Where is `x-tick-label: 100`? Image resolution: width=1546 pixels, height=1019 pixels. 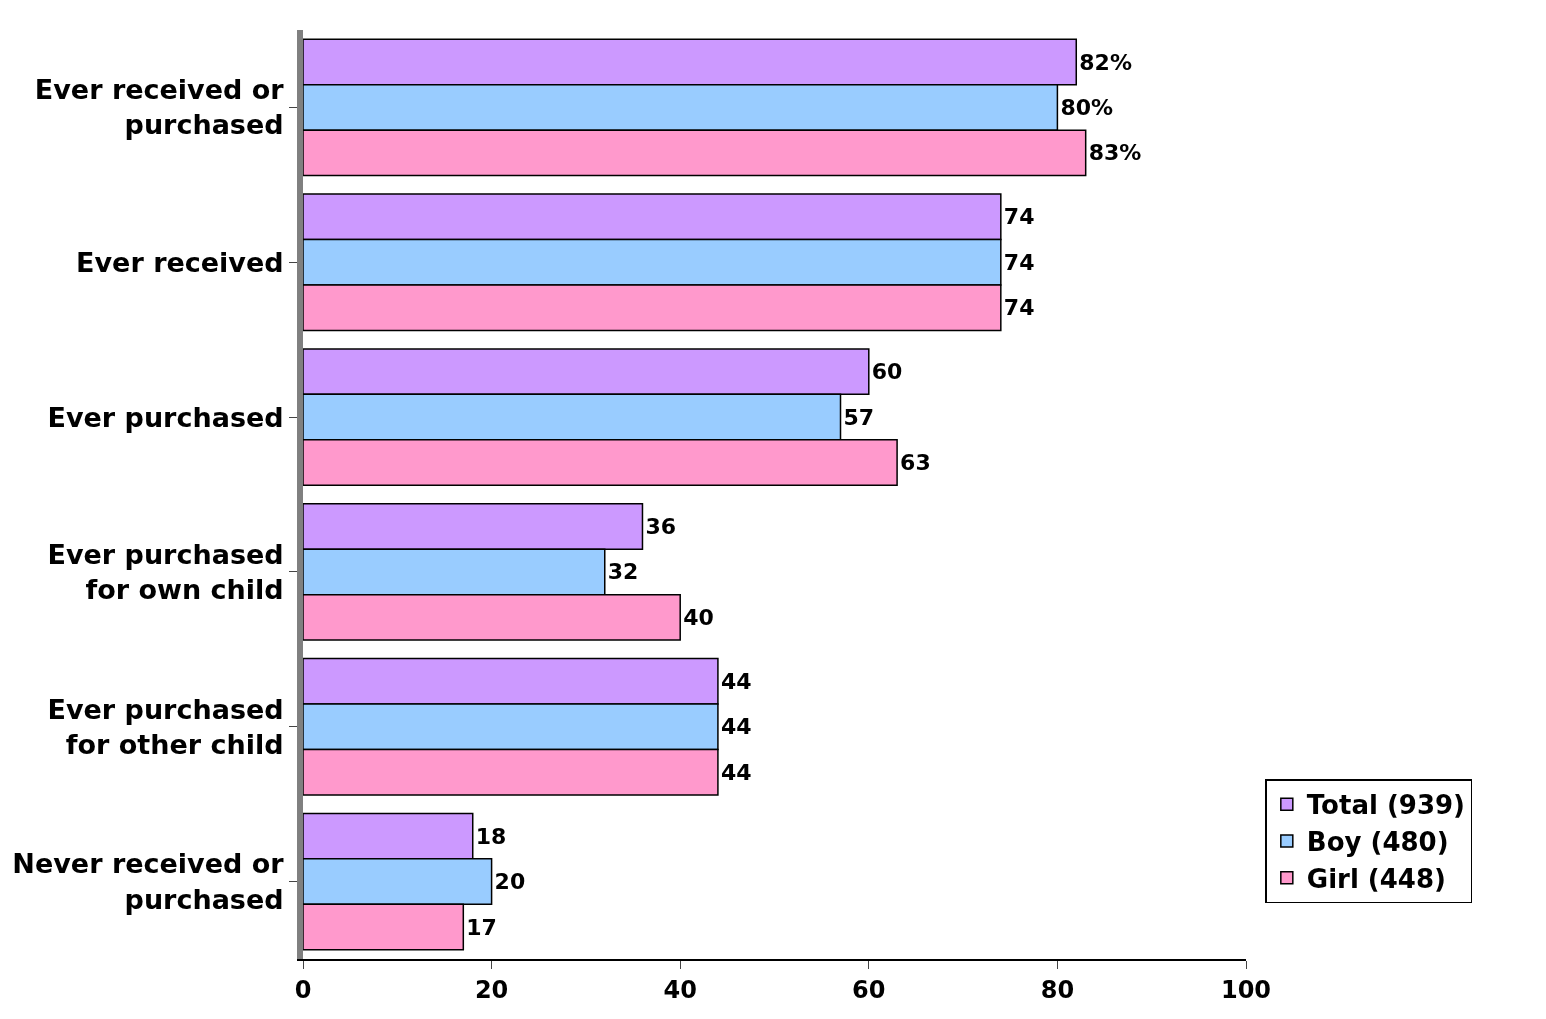
x-tick-label: 100 is located at coordinates (1246, 989).